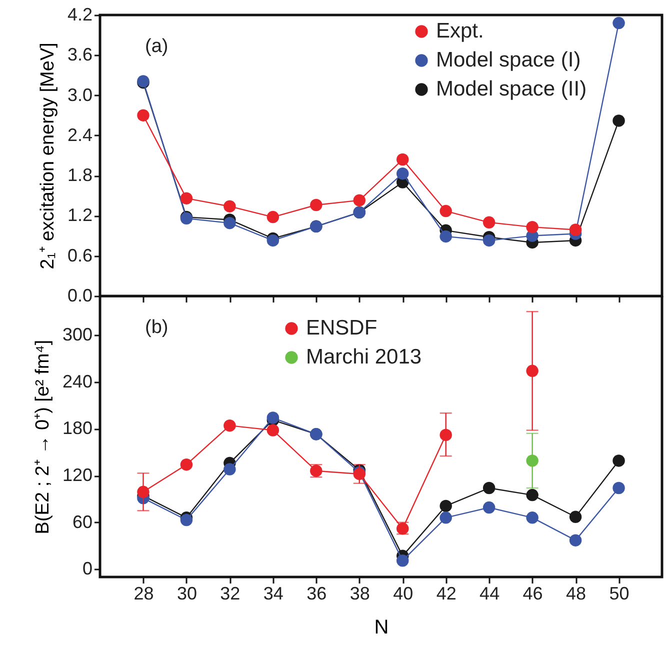 The height and width of the screenshot is (647, 670). I want to click on x-tick-label: 28, so click(144, 594).